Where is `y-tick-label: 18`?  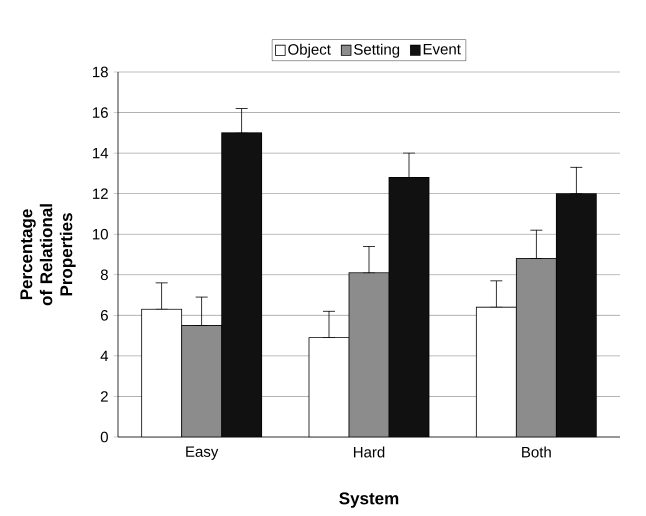 y-tick-label: 18 is located at coordinates (100, 72).